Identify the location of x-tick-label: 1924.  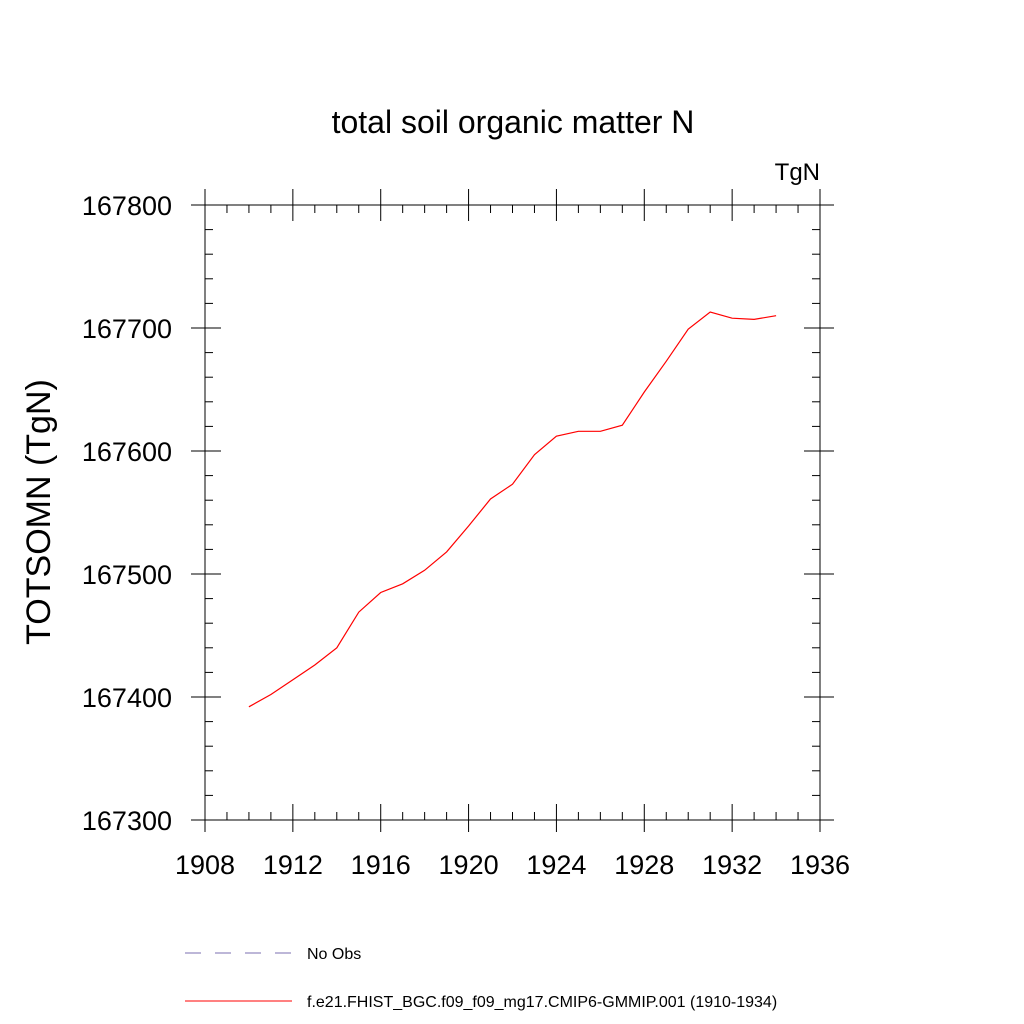
(556, 865).